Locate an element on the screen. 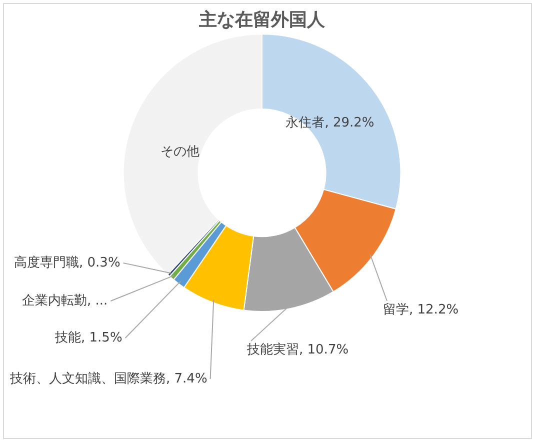 This screenshot has height=442, width=535. slice-label: 高度専門職, 0.3% is located at coordinates (67, 262).